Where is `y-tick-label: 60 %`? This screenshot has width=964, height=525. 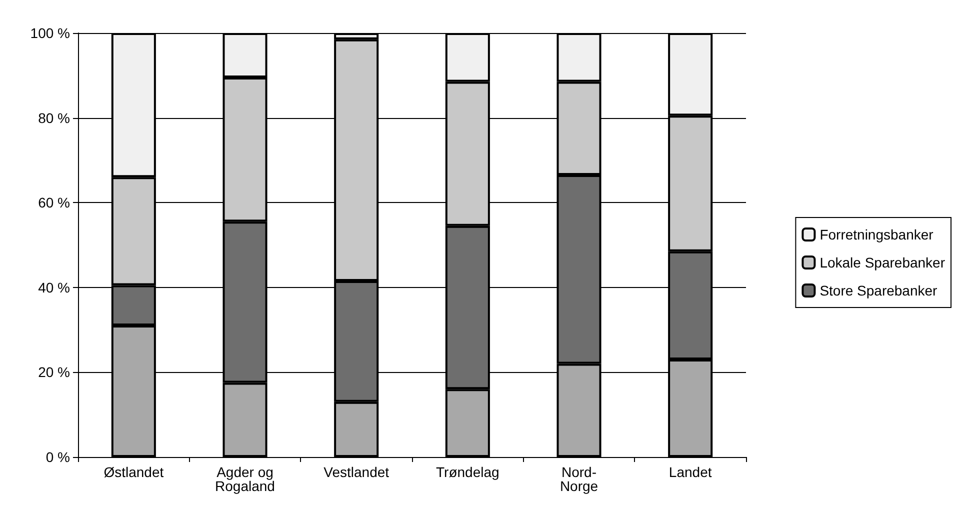 y-tick-label: 60 % is located at coordinates (54, 202).